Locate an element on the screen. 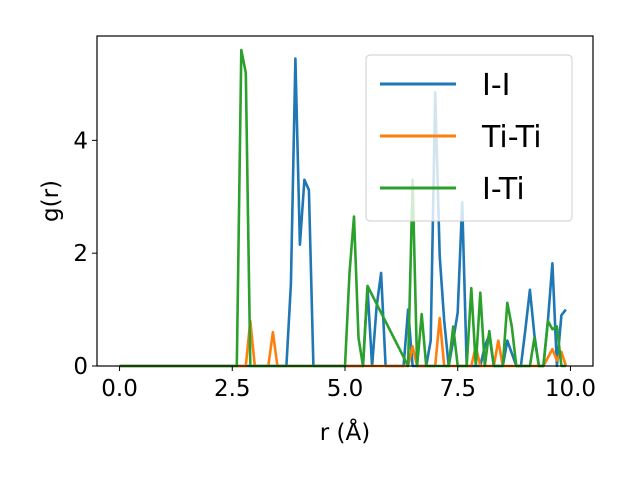  x-axis-label: r (Å) is located at coordinates (345, 432).